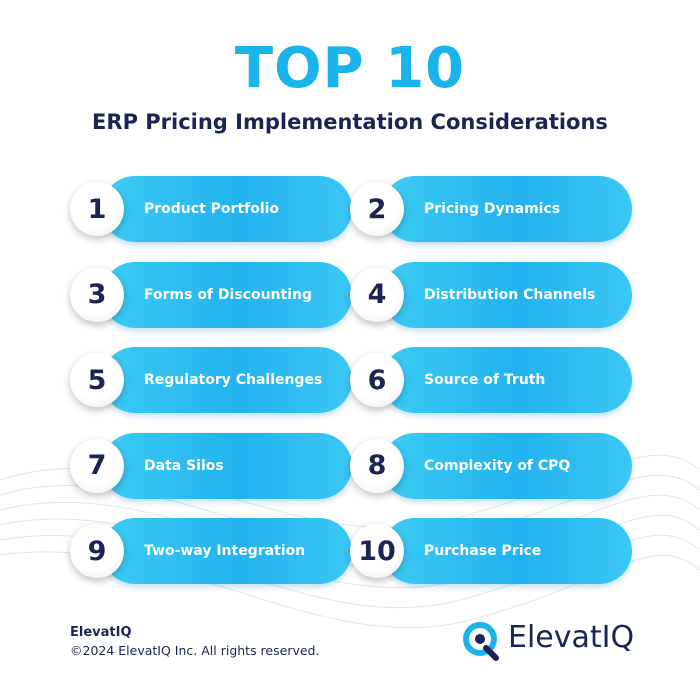 The image size is (700, 700). Describe the element at coordinates (571, 637) in the screenshot. I see `logo-text: ElevatIQ` at that location.